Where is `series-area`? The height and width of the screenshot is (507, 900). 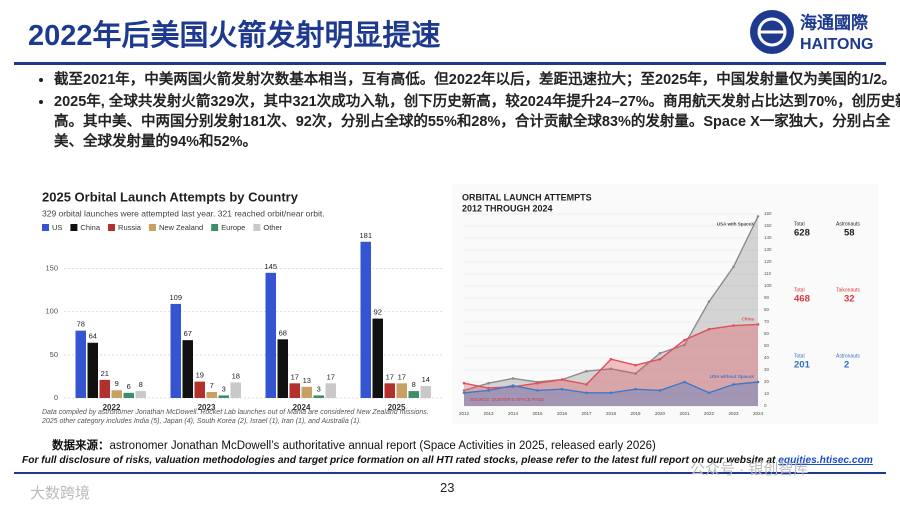 series-area is located at coordinates (611, 365).